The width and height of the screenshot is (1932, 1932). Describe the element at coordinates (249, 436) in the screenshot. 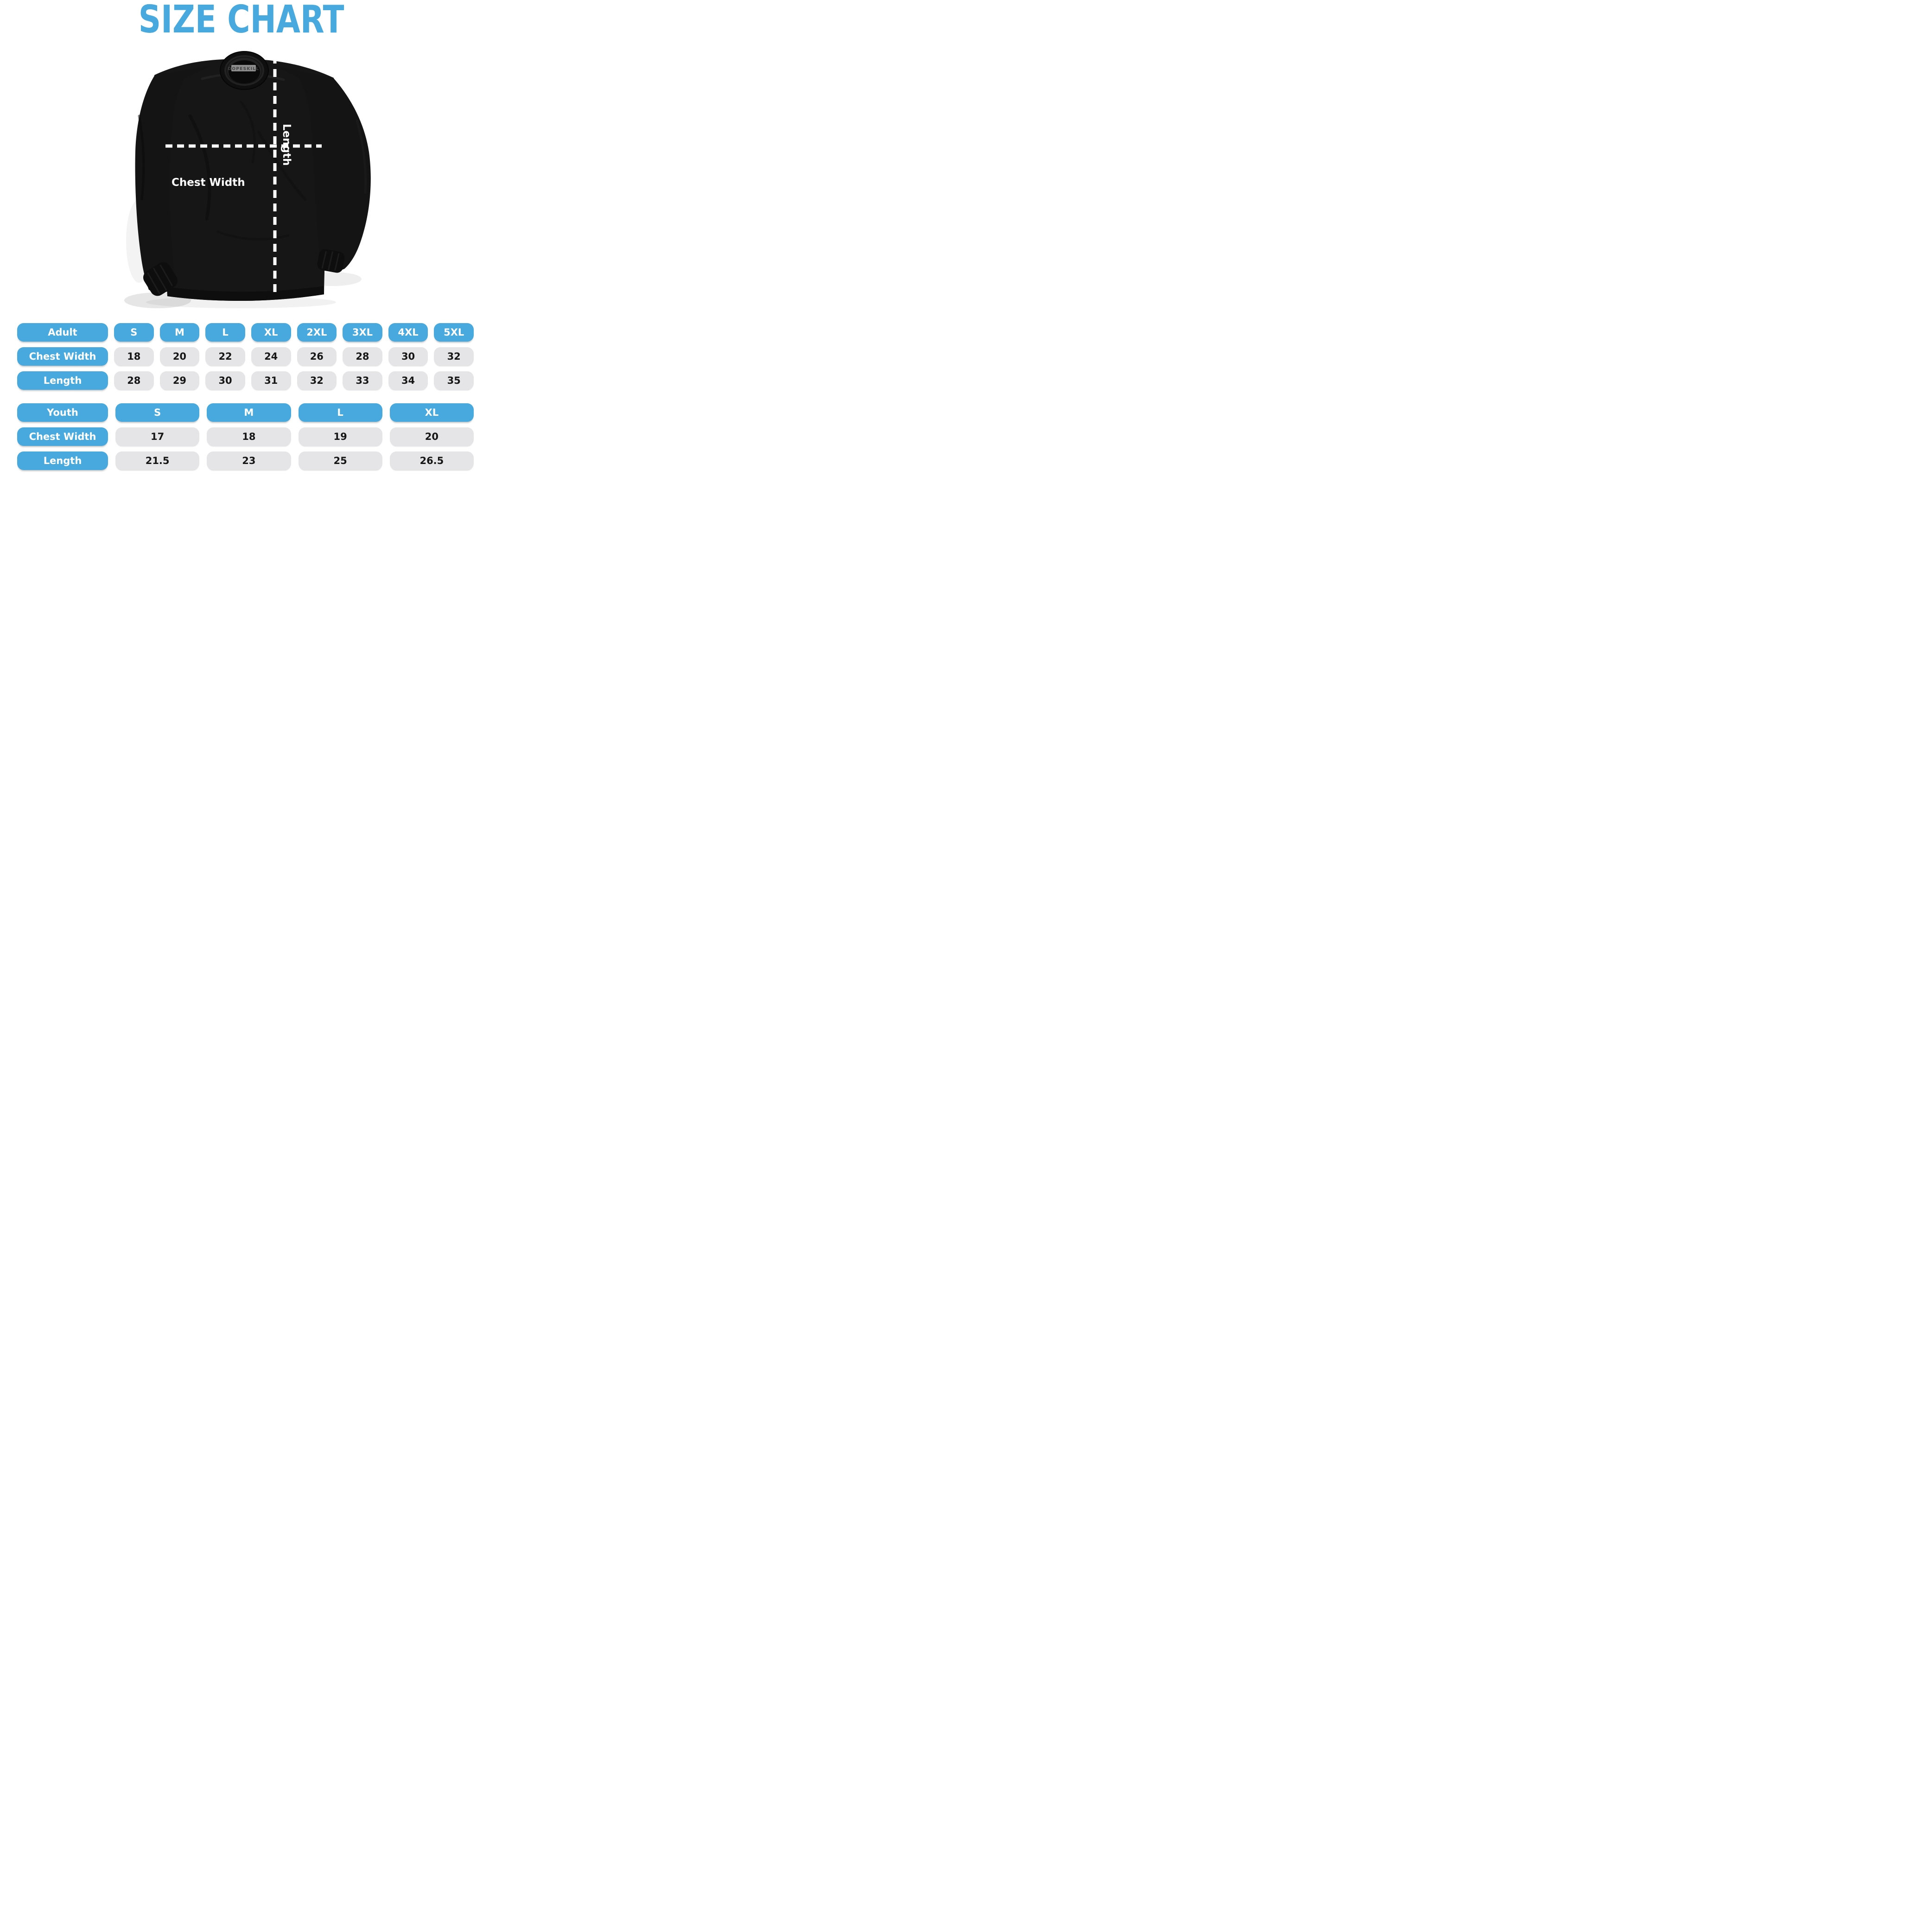

I see `youth-chest-m: 18` at that location.